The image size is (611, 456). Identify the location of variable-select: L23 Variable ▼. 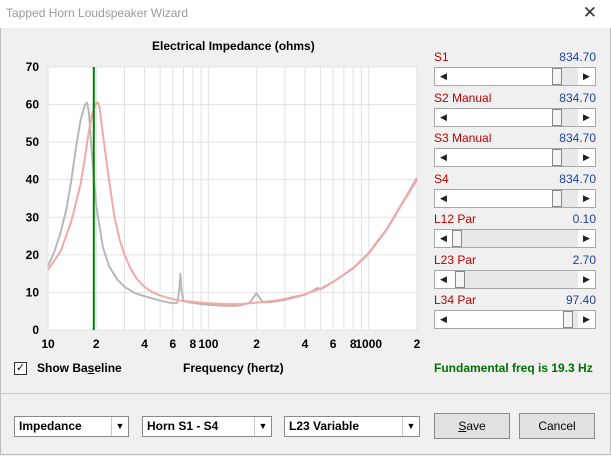
(352, 426).